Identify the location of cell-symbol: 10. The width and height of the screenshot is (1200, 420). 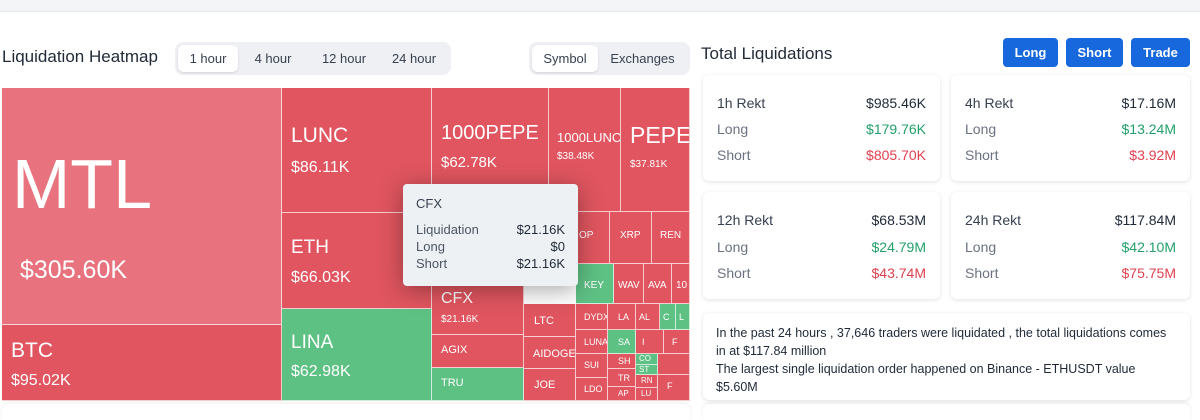
(682, 285).